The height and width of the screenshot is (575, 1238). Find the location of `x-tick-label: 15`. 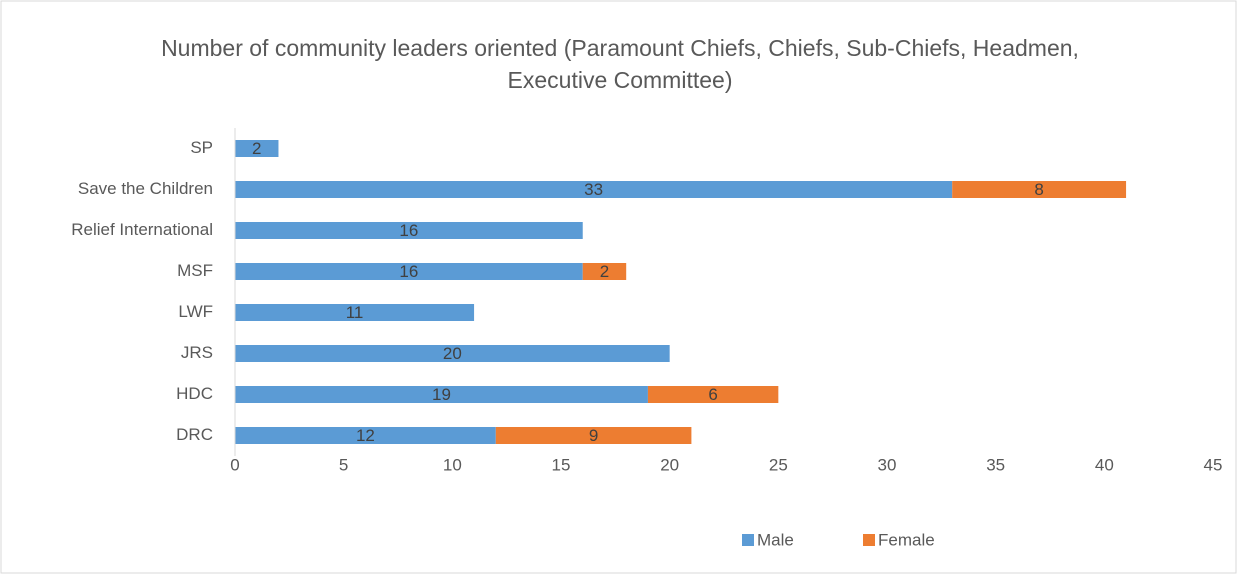

x-tick-label: 15 is located at coordinates (561, 464).